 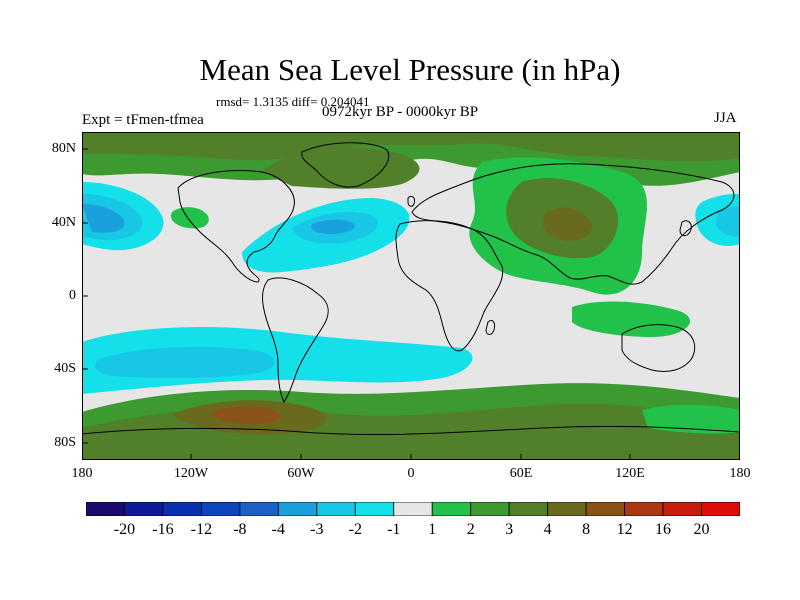 I want to click on contour-indian-ocean-green, so click(x=631, y=319).